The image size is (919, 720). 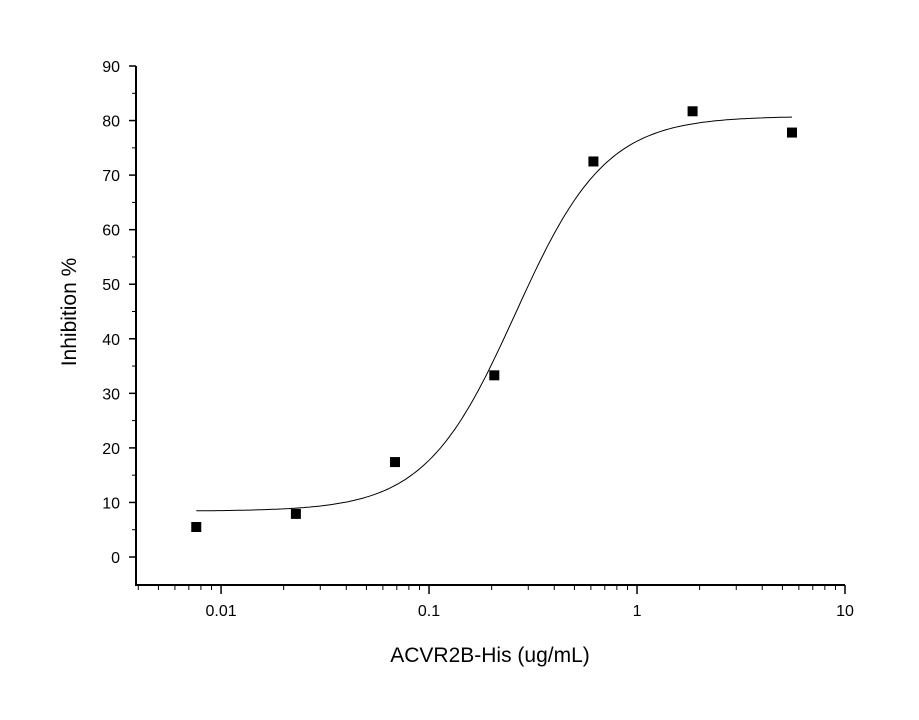 What do you see at coordinates (111, 503) in the screenshot?
I see `y-tick-label: 10` at bounding box center [111, 503].